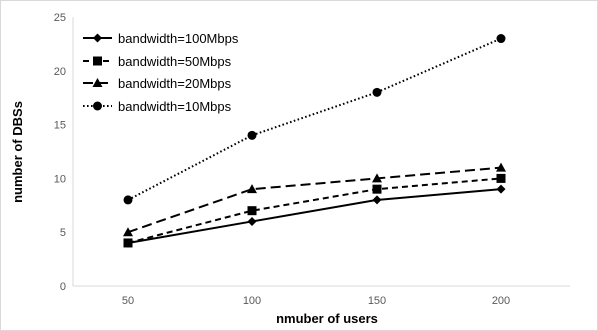 This screenshot has height=331, width=598. What do you see at coordinates (377, 301) in the screenshot?
I see `x-tick-label: 150` at bounding box center [377, 301].